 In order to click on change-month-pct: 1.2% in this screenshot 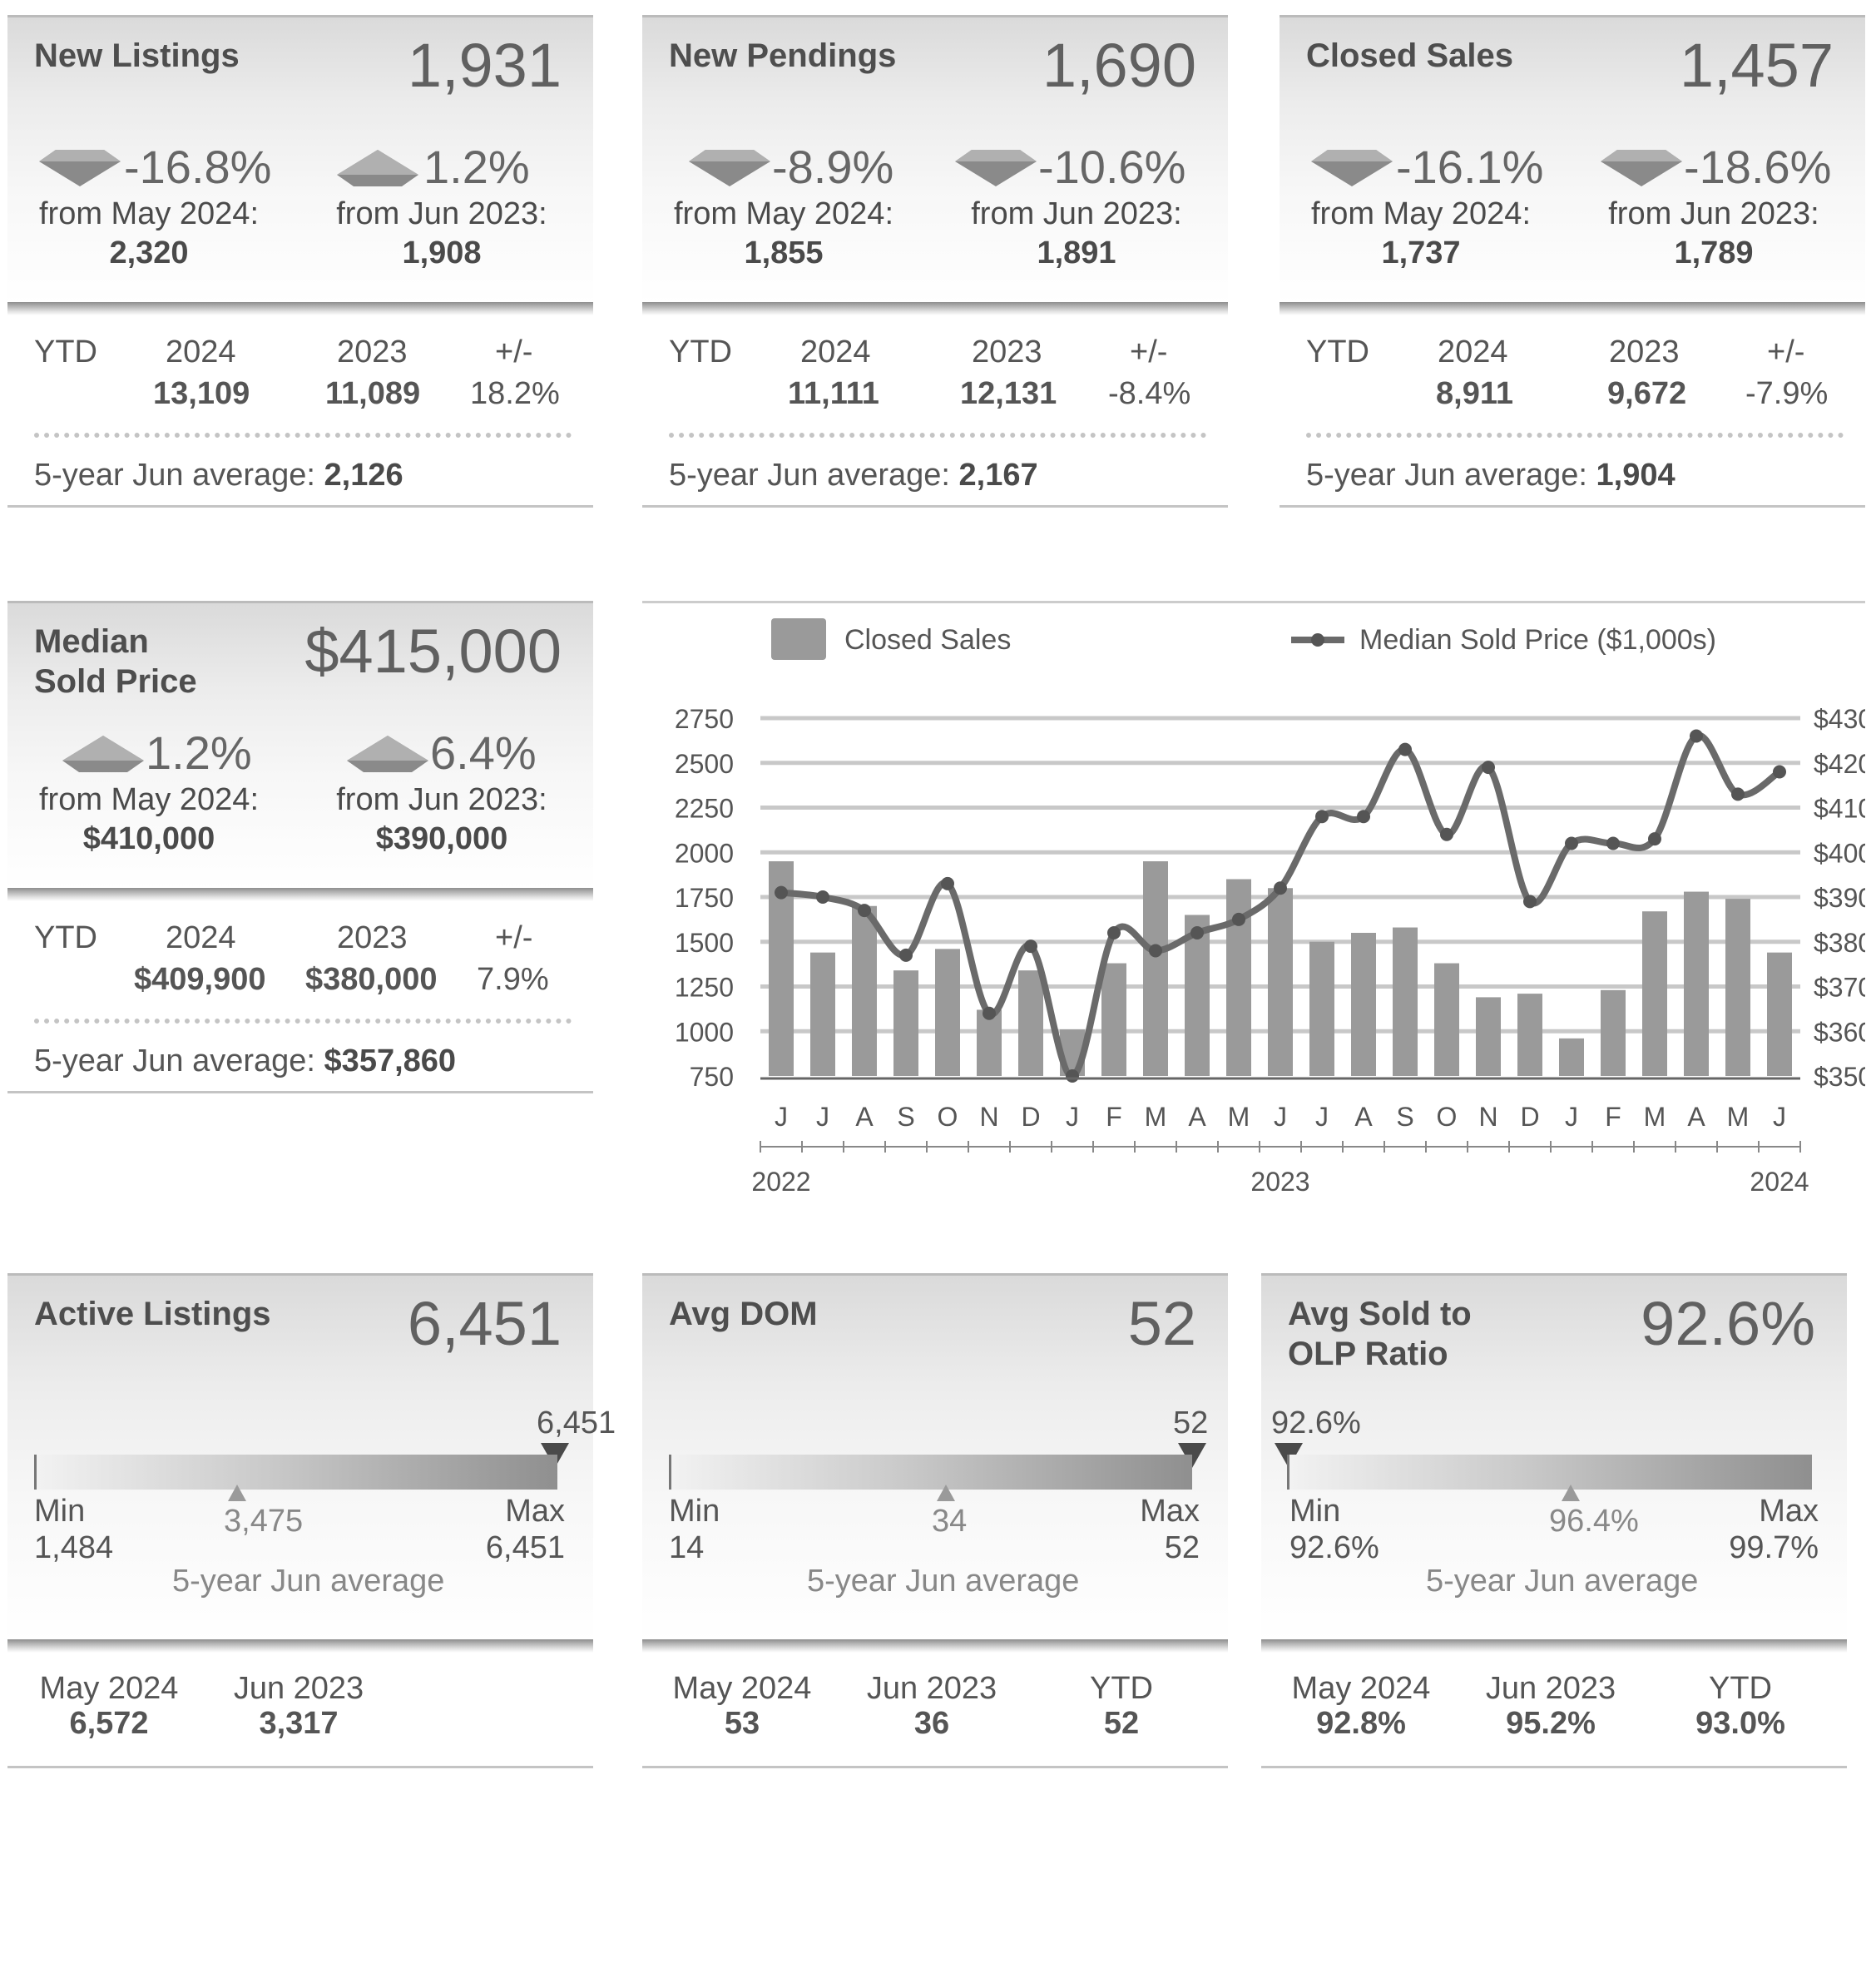, I will do `click(199, 752)`.